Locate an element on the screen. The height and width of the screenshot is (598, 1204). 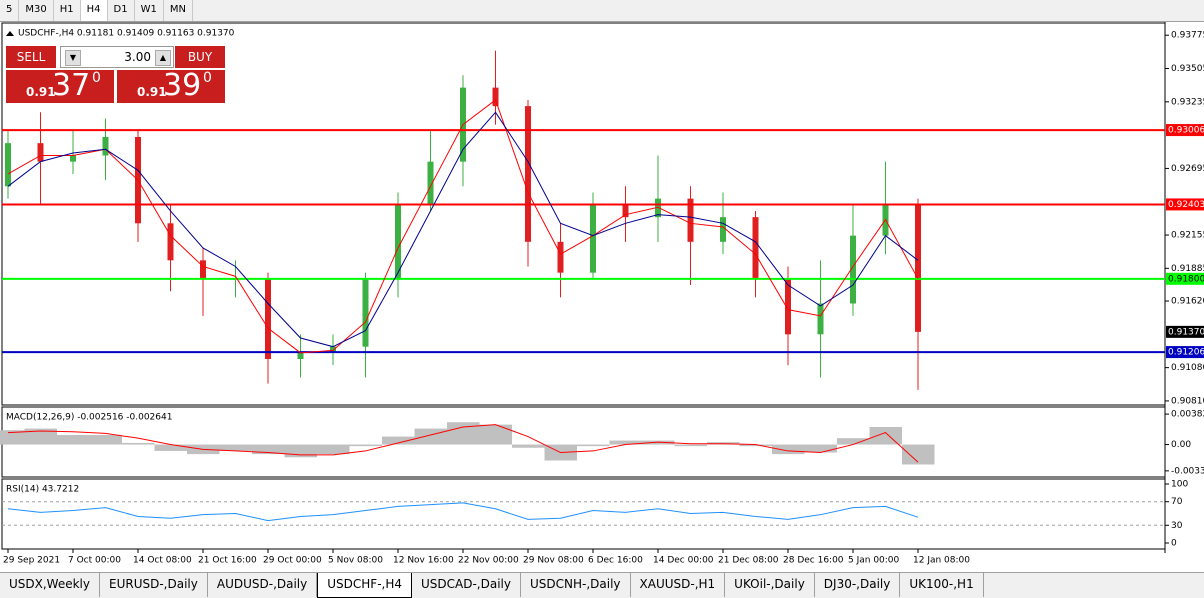
price-big: 39 is located at coordinates (182, 85).